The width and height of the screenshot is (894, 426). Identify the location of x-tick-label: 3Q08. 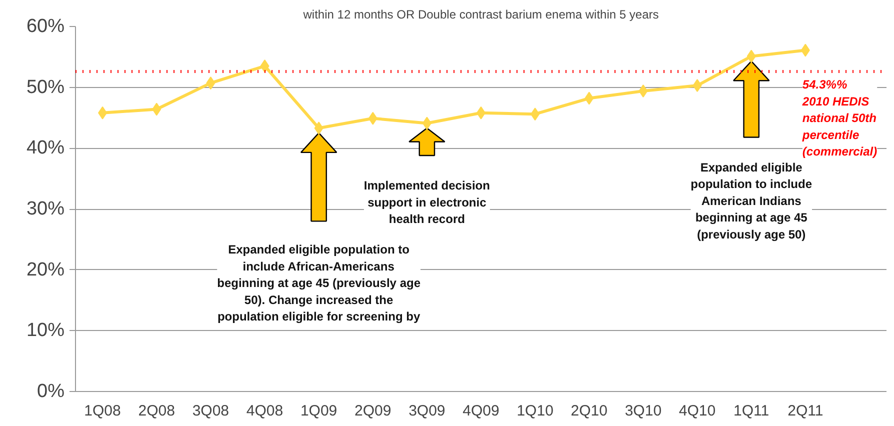
(211, 411).